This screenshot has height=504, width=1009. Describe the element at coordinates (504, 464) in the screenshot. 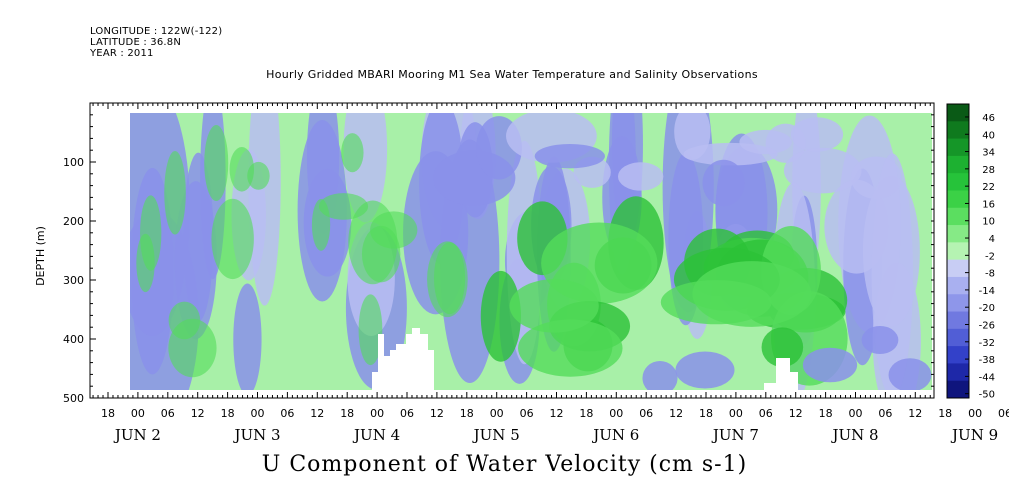

I see `variable-title: U Component of Water Velocity (cm s-1)` at that location.